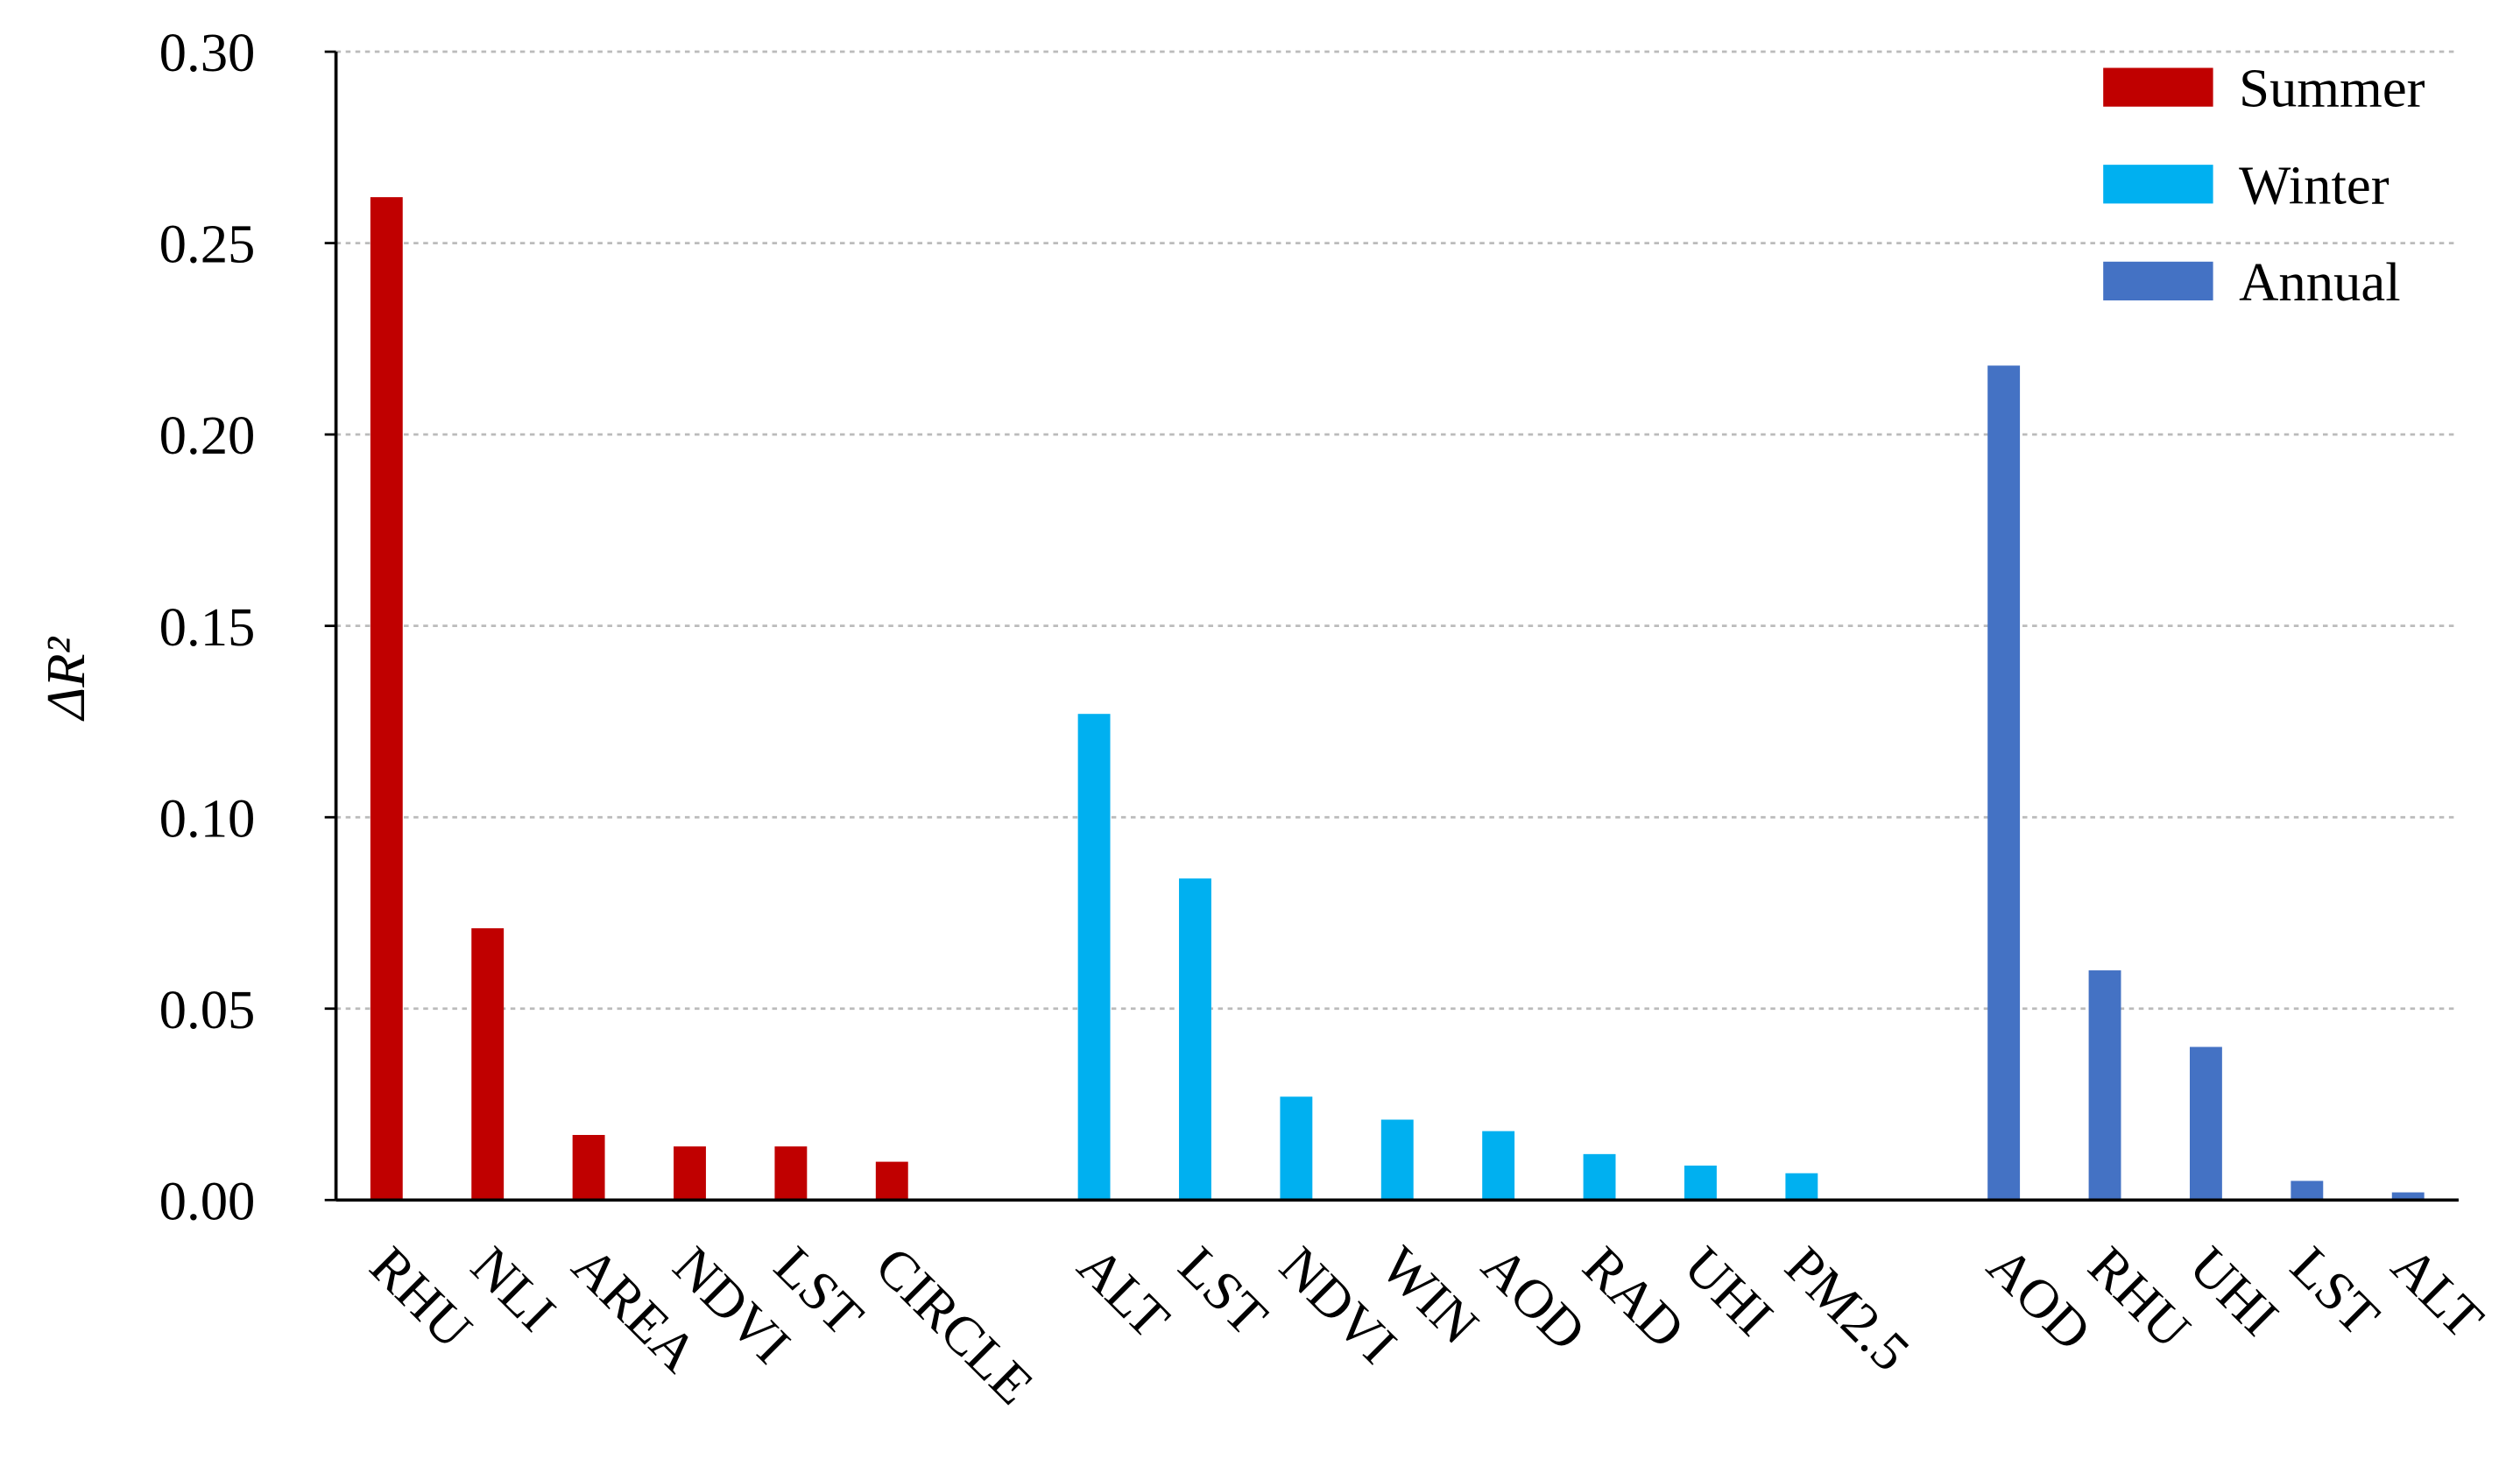 This screenshot has width=2520, height=1473. Describe the element at coordinates (207, 818) in the screenshot. I see `y-tick-label: 0.10` at that location.